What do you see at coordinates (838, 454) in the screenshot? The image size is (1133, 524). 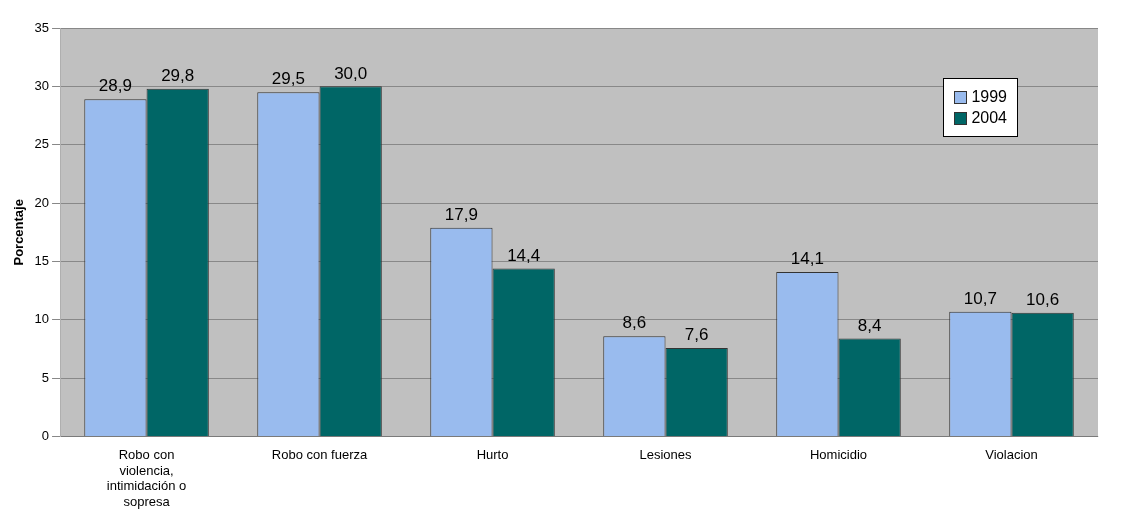 I see `x-tick-label: Homicidio` at bounding box center [838, 454].